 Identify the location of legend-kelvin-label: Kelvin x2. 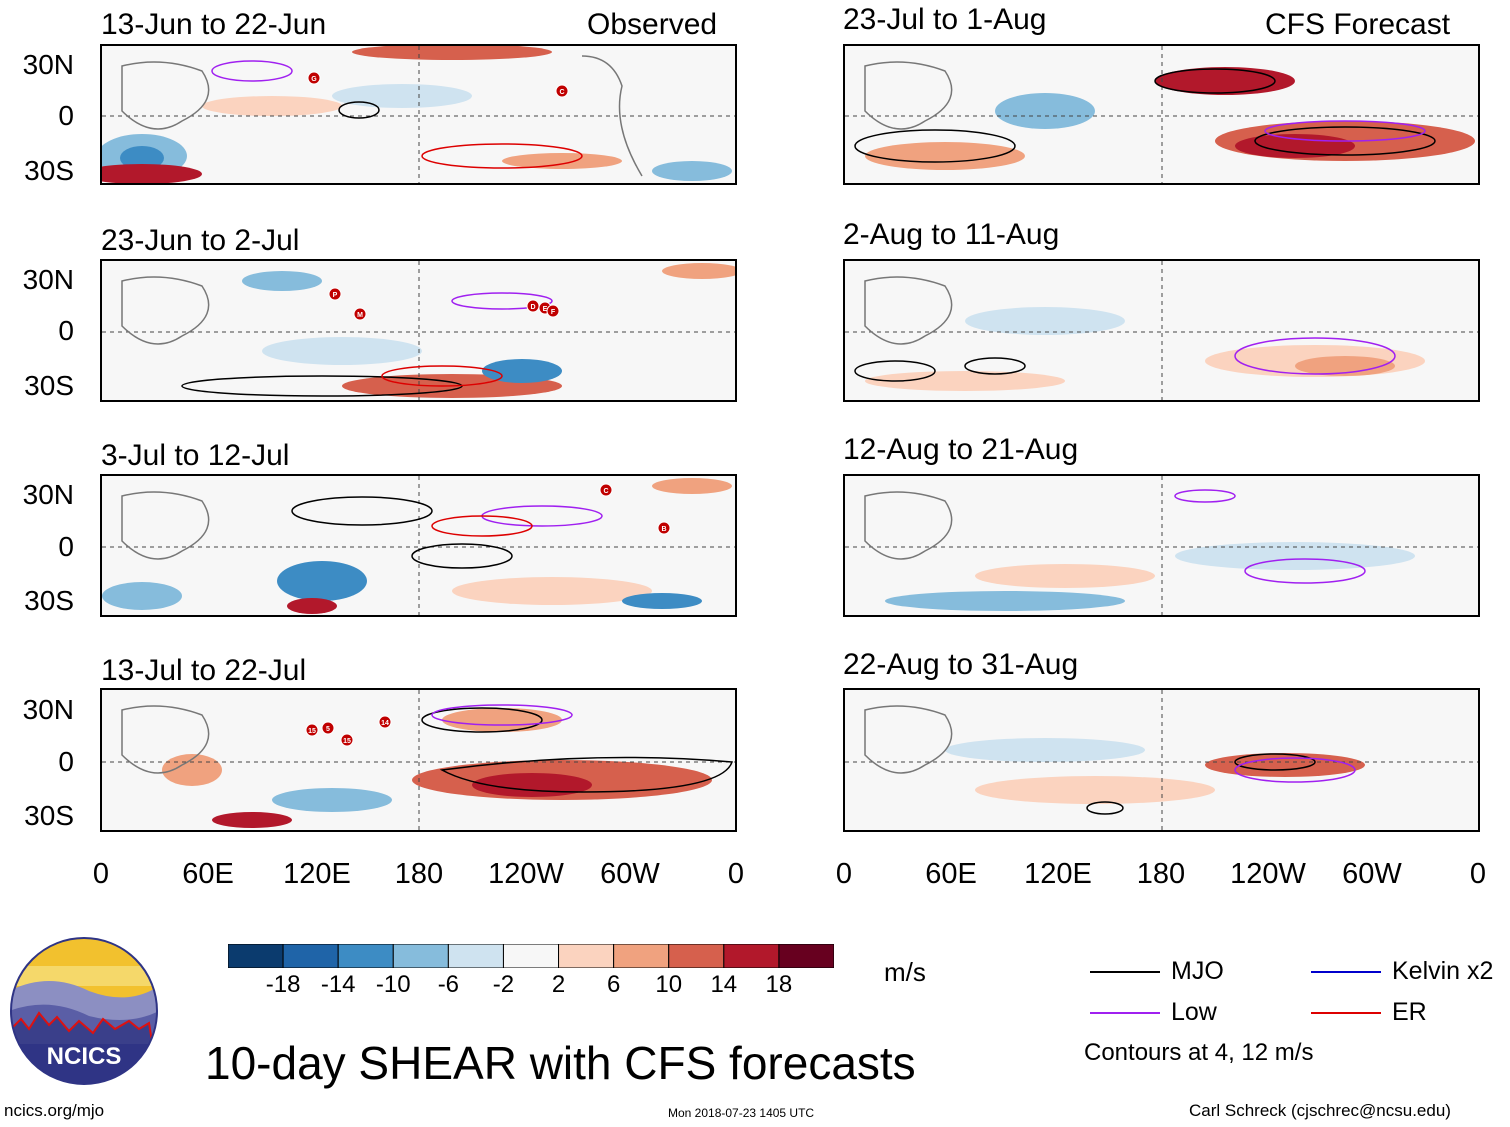
(1443, 971).